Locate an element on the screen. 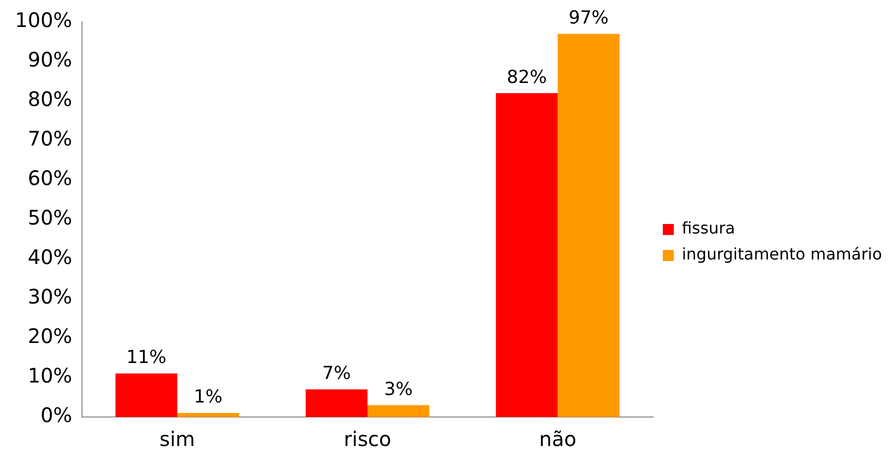 This screenshot has height=470, width=896. y-tick-label: 0% is located at coordinates (56, 415).